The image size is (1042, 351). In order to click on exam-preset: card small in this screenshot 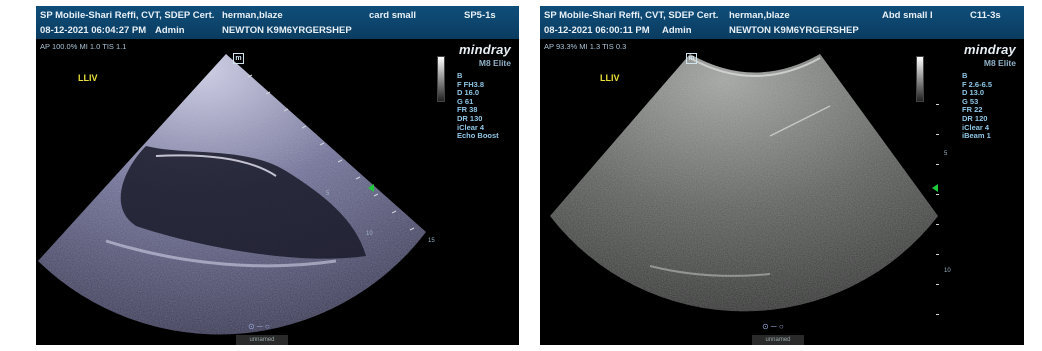, I will do `click(392, 15)`.